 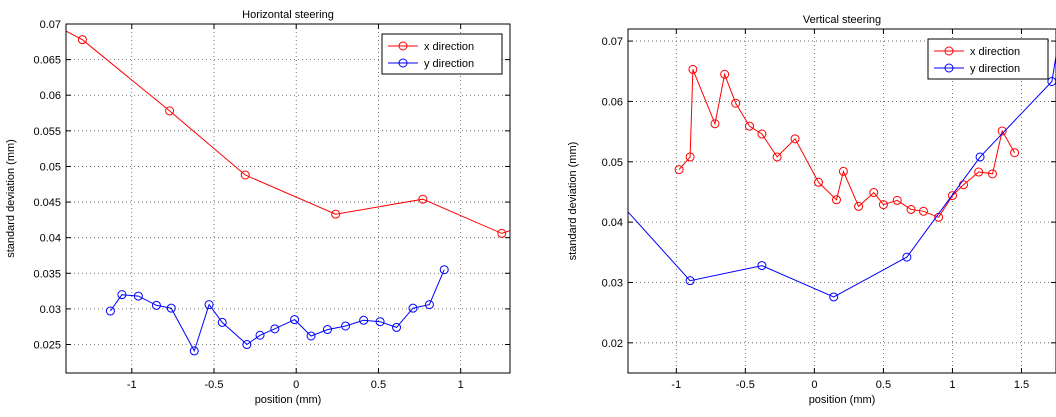 I want to click on chart1-legend-x-marker, so click(x=403, y=46).